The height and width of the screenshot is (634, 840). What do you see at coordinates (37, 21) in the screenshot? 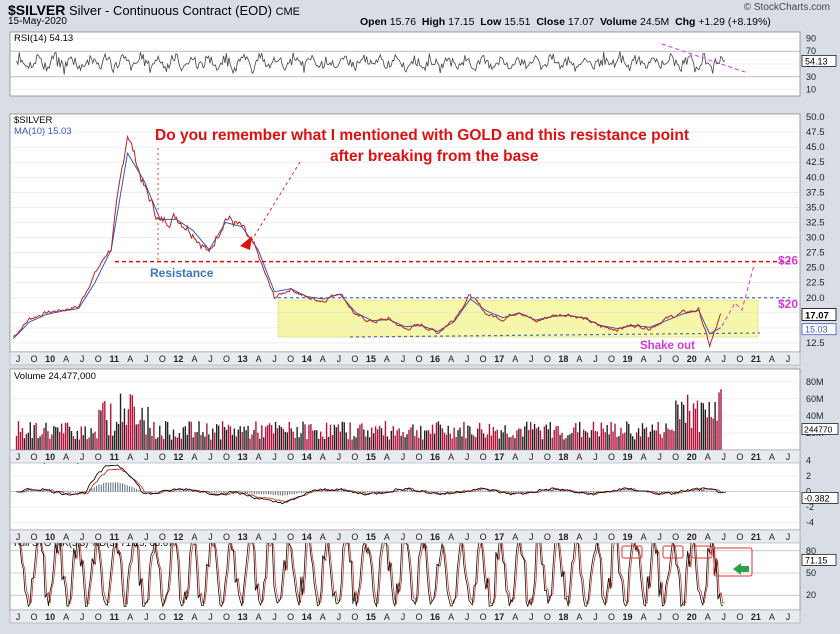
I see `chart-date: 15-May-2020` at bounding box center [37, 21].